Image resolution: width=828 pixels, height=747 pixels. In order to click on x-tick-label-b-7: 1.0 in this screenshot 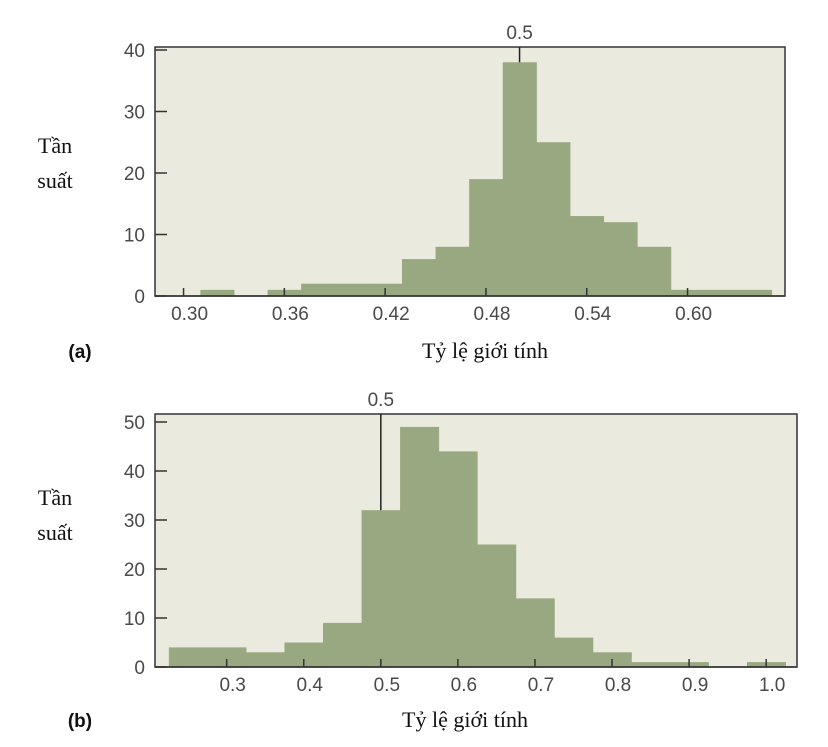, I will do `click(772, 685)`.